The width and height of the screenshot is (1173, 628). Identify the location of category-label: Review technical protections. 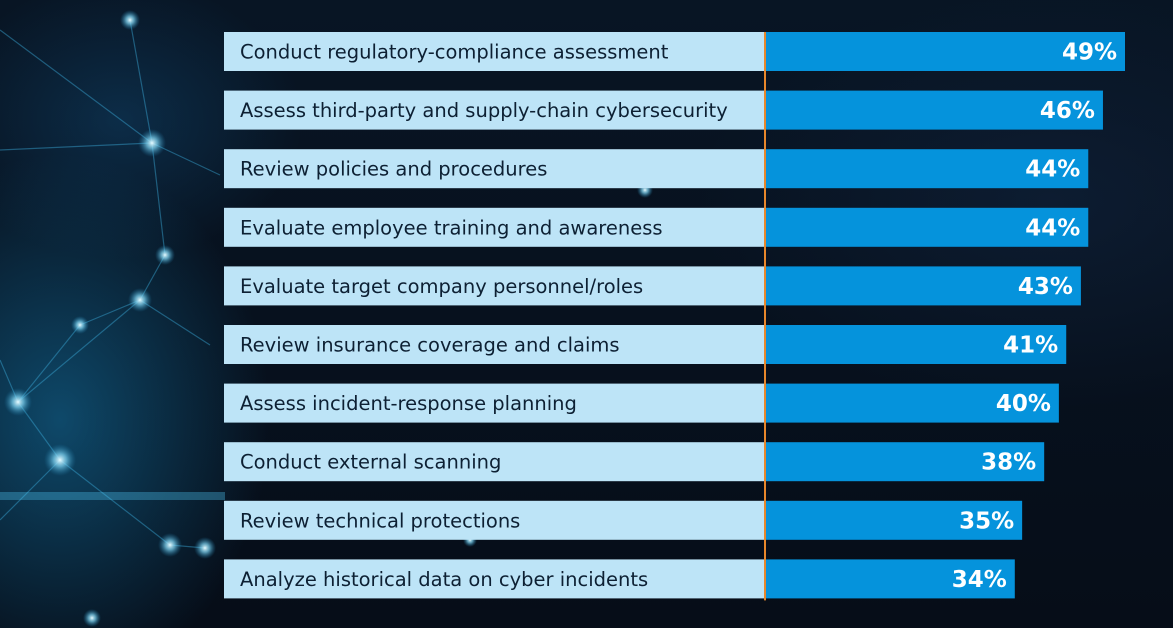
(380, 520).